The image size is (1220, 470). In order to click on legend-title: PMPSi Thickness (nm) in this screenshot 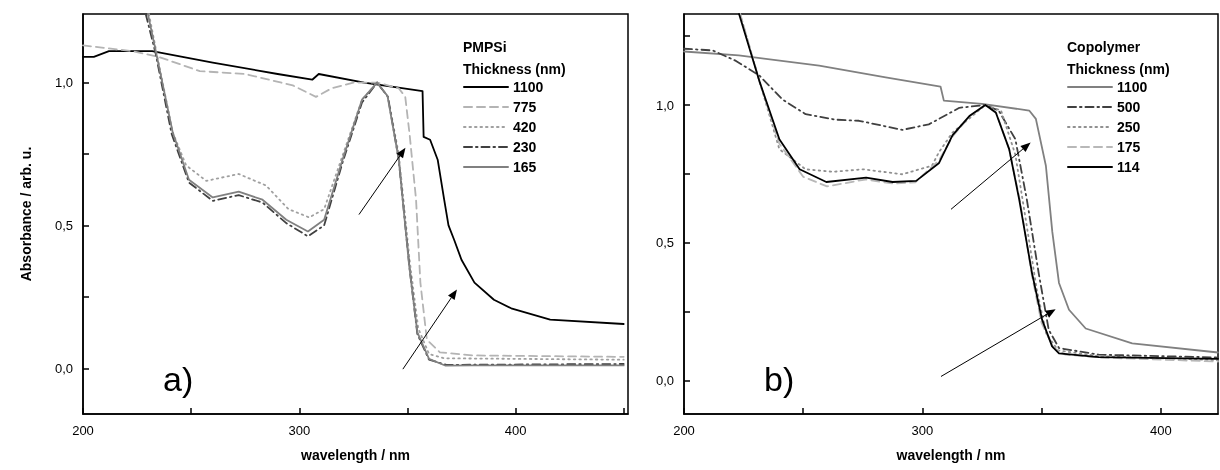, I will do `click(514, 58)`.